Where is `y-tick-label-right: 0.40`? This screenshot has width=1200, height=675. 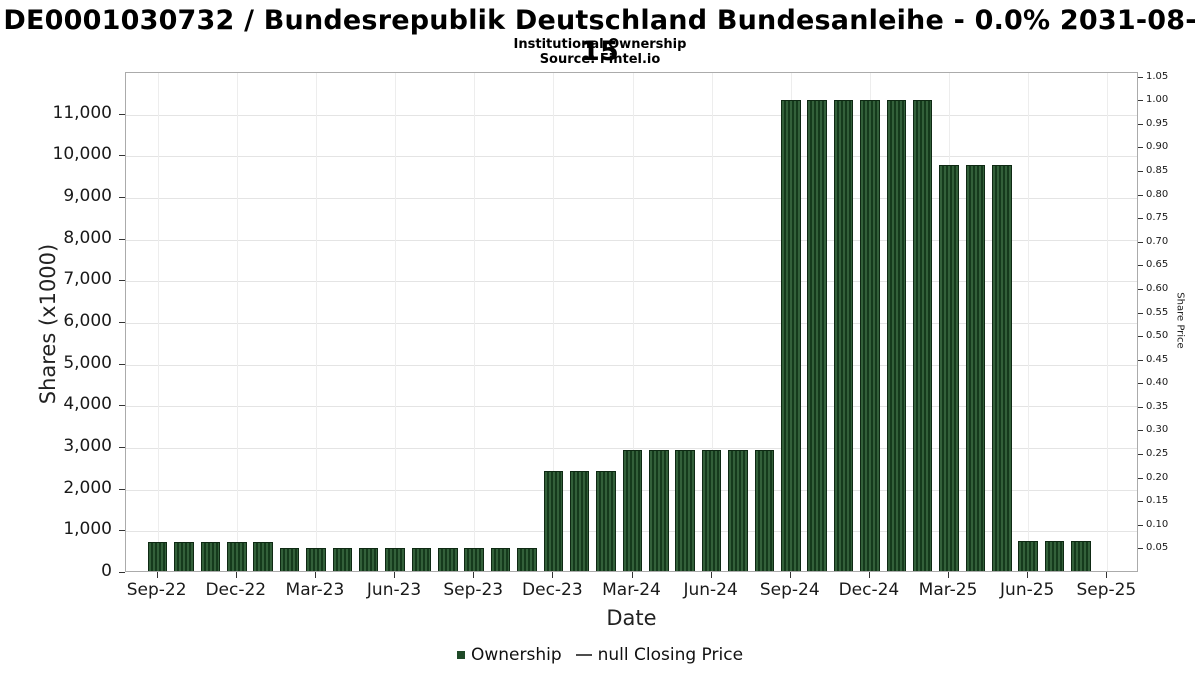
y-tick-label-right: 0.40 is located at coordinates (1157, 383).